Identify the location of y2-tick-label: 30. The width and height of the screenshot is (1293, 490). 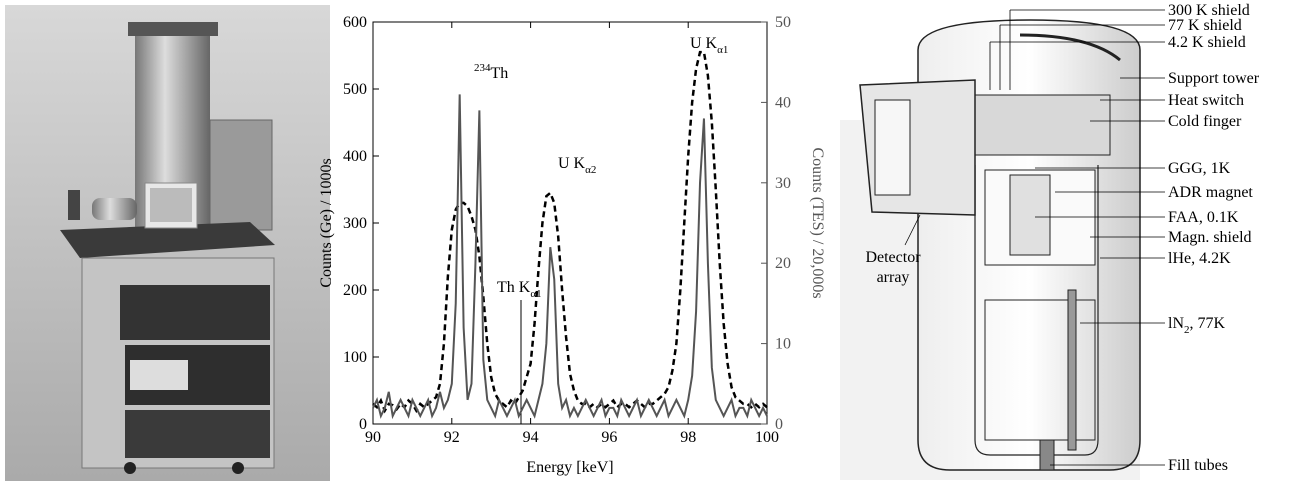
(783, 183).